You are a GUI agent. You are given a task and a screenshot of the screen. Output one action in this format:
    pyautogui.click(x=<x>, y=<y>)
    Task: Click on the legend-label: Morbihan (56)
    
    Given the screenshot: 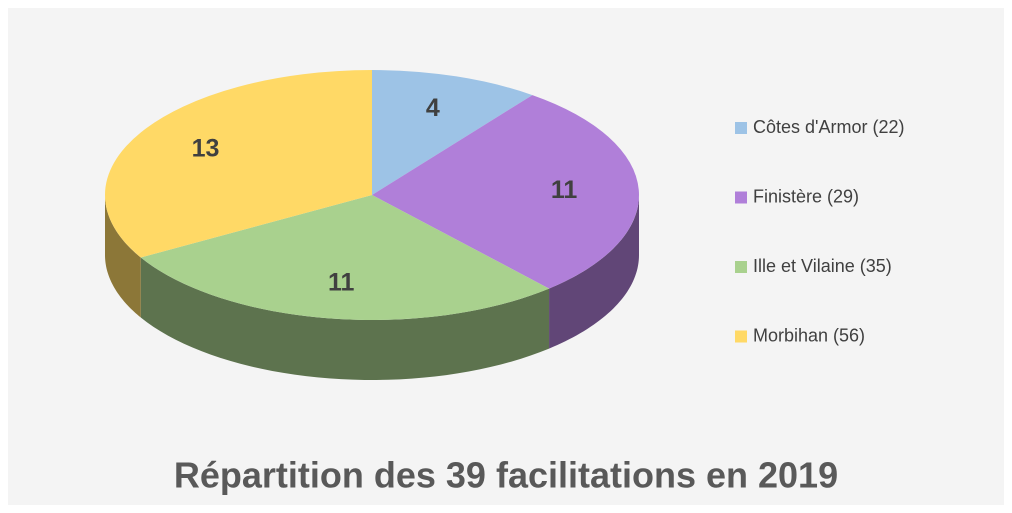 What is the action you would take?
    pyautogui.click(x=809, y=335)
    